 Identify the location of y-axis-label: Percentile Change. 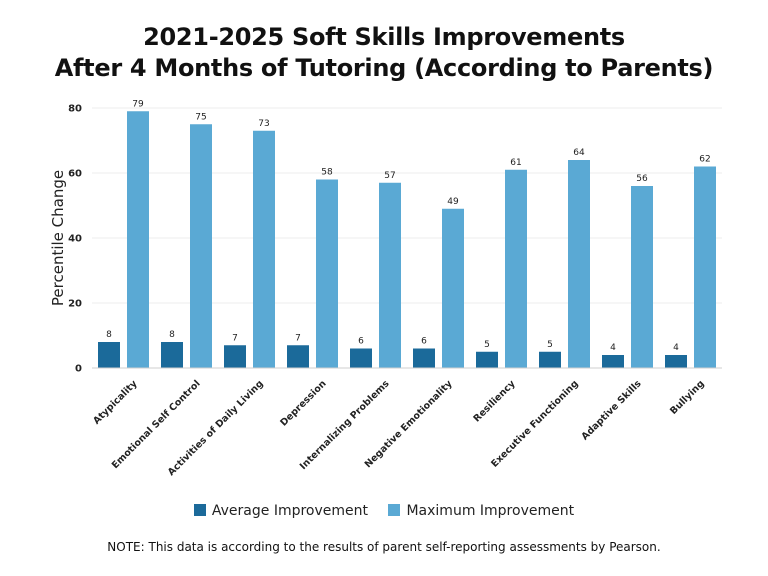
(58, 238).